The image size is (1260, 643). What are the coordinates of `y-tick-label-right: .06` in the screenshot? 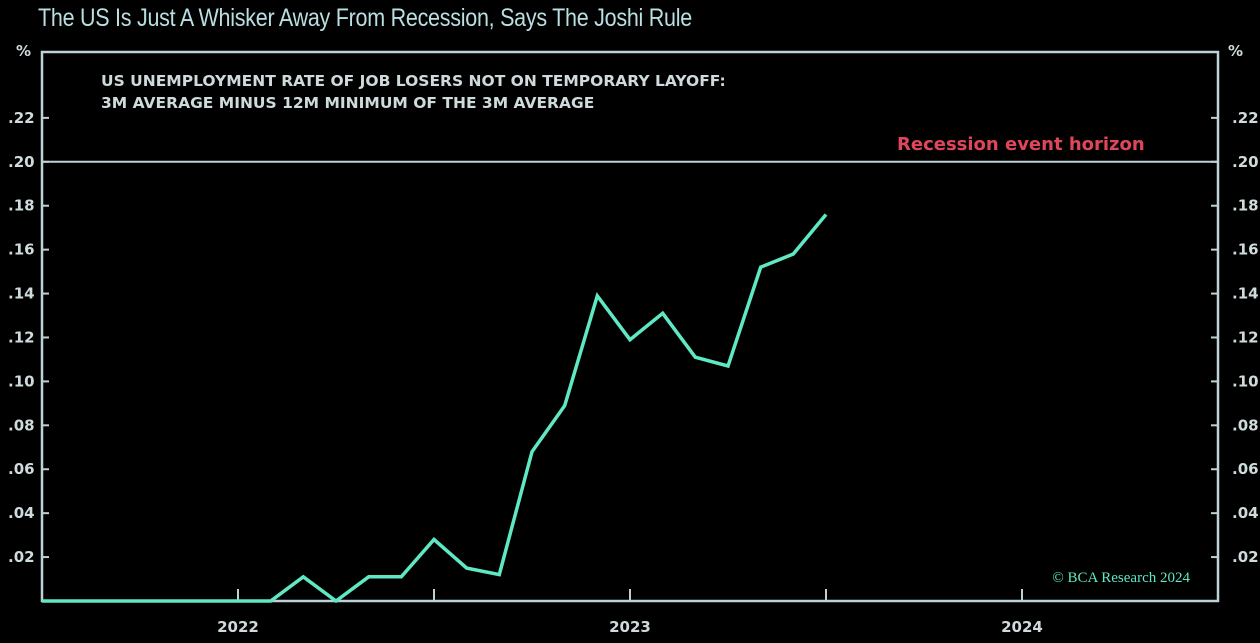 It's located at (1245, 469).